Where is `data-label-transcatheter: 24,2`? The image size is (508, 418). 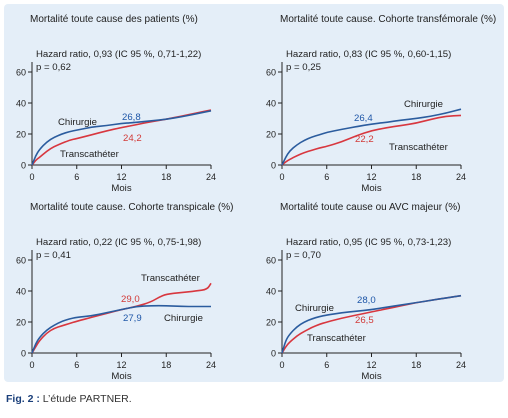 data-label-transcatheter: 24,2 is located at coordinates (132, 138).